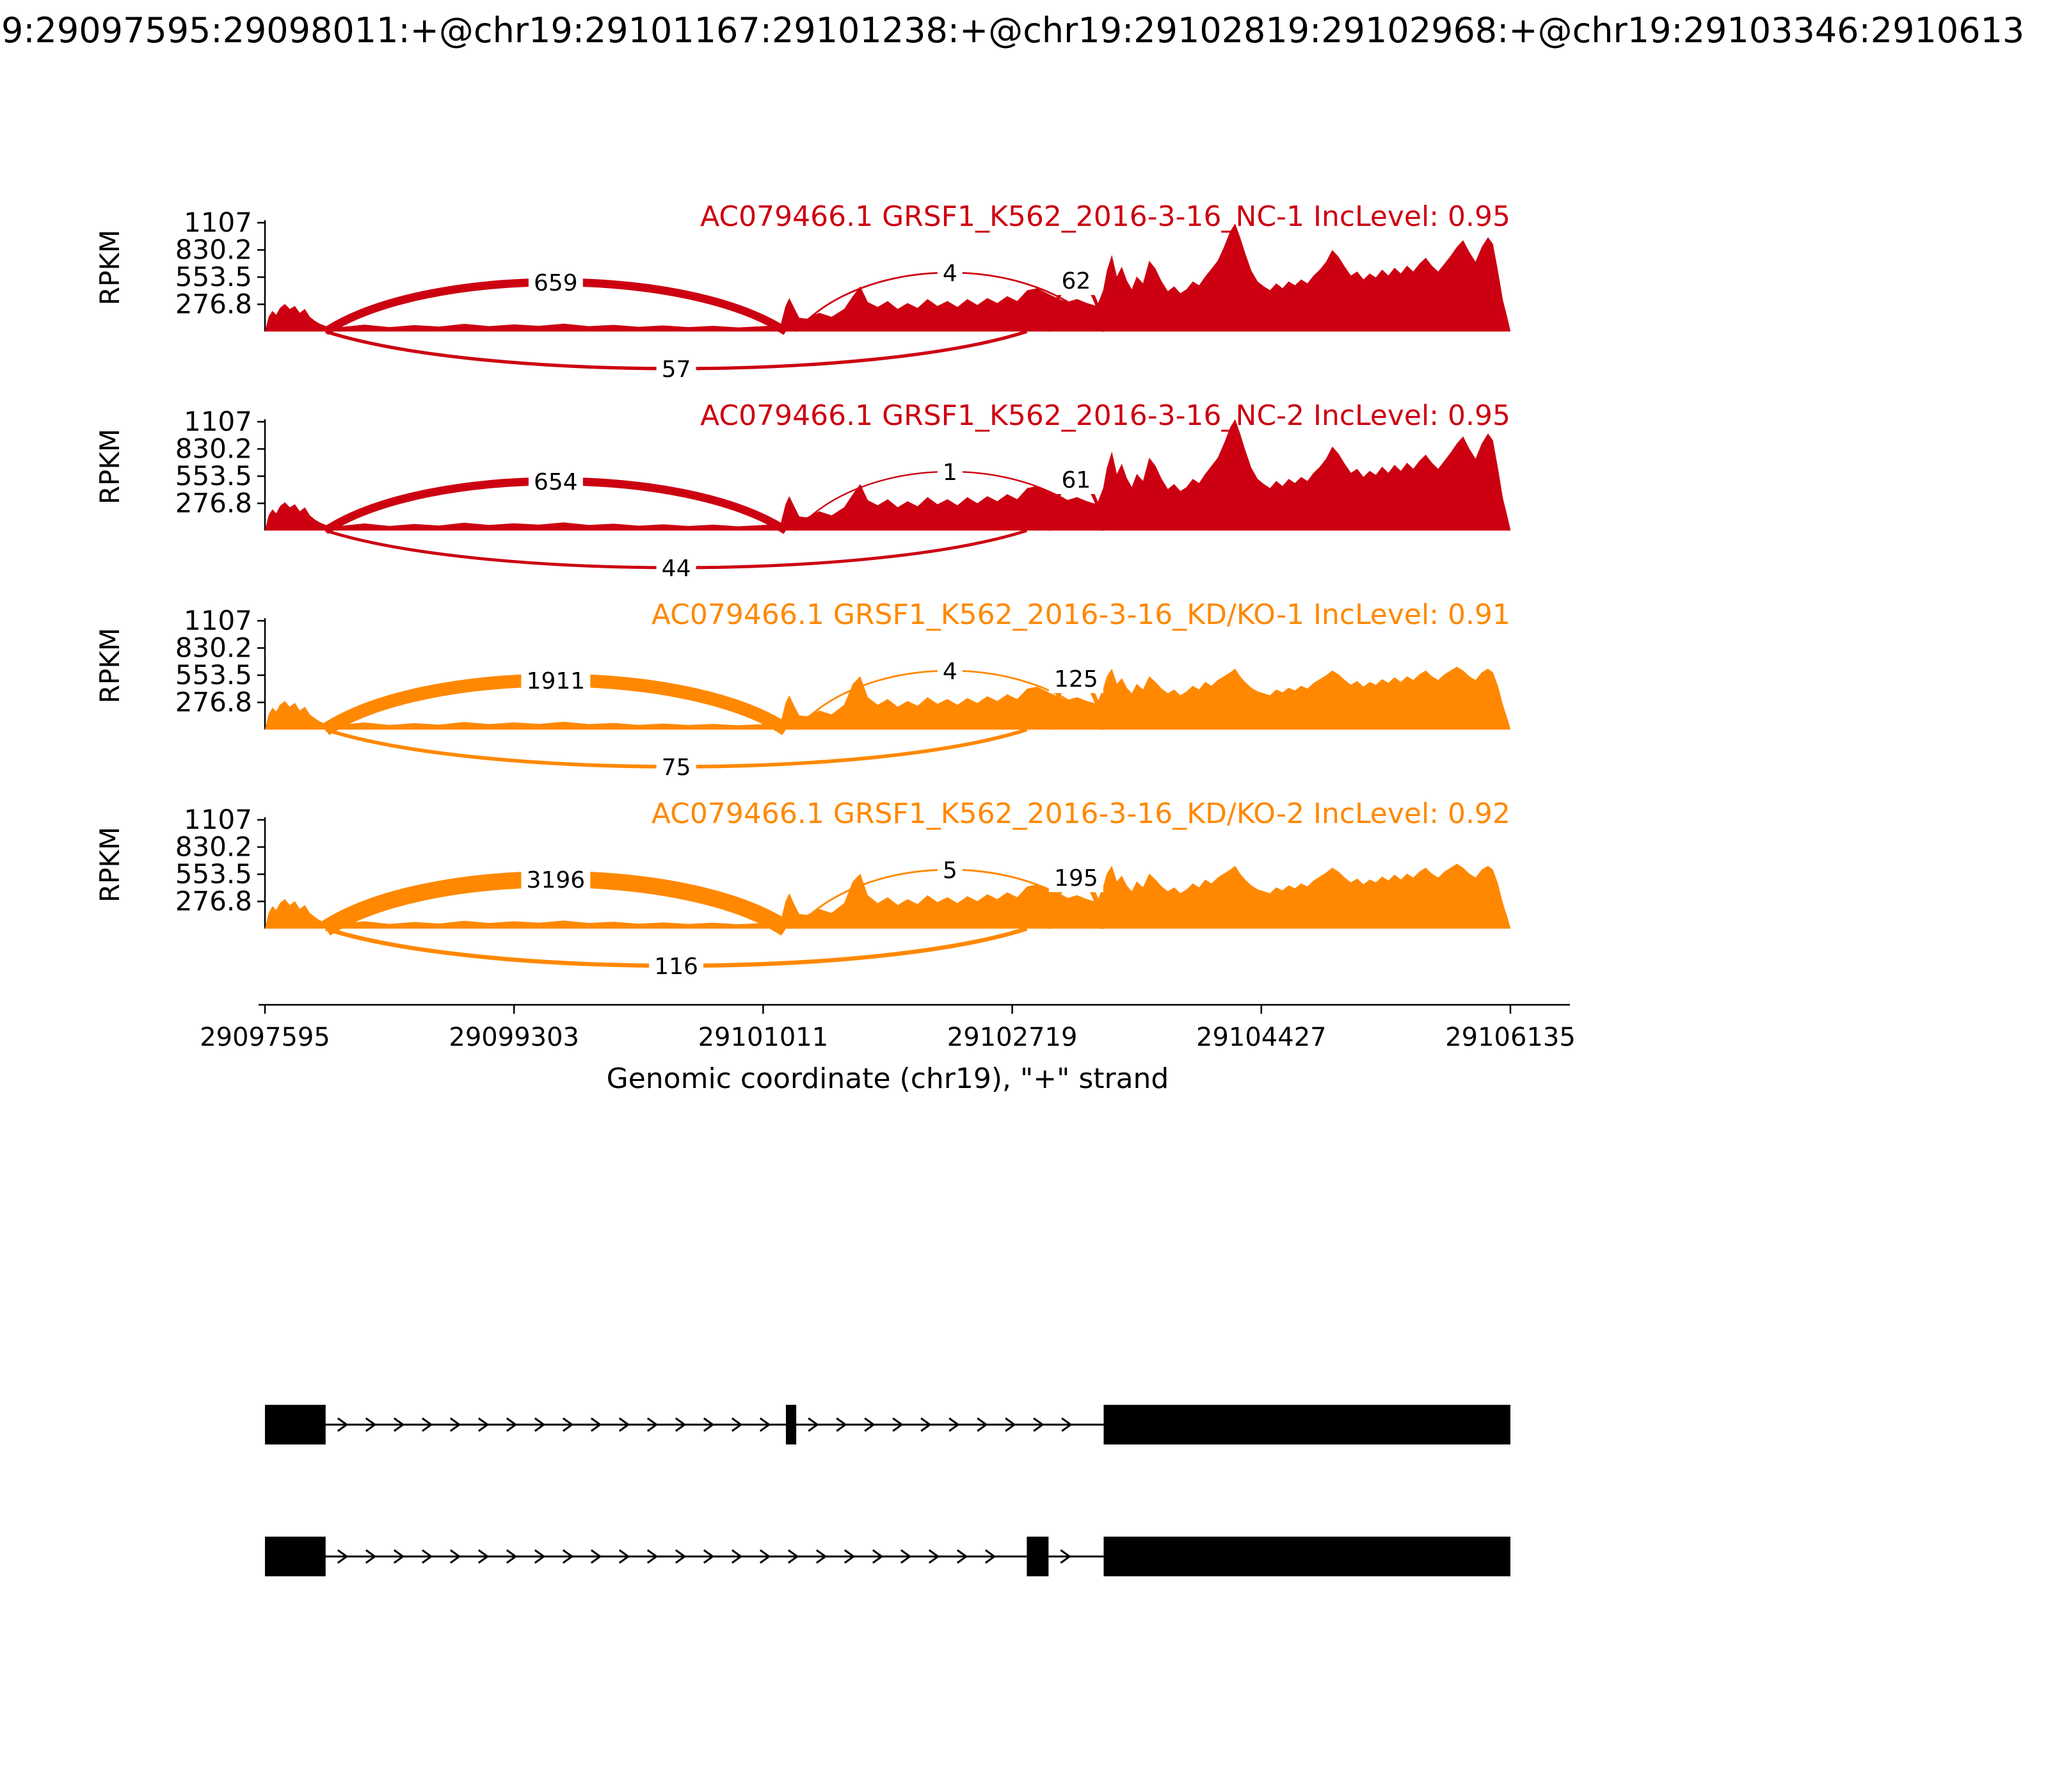 This screenshot has width=2048, height=1792. I want to click on junction-count-label: 125, so click(1076, 679).